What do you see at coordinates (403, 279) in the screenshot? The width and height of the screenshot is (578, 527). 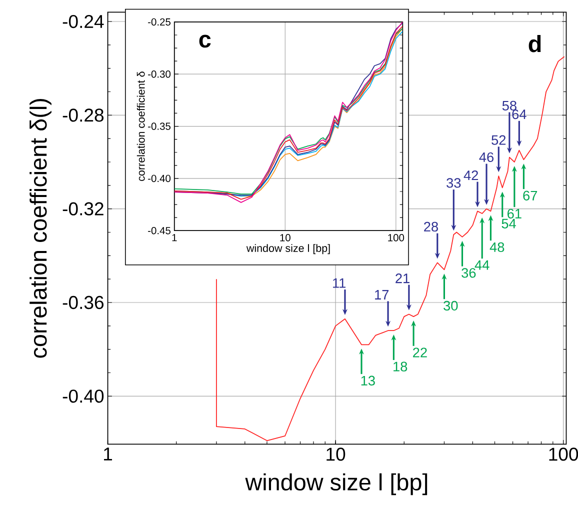 I see `annotation: 21` at bounding box center [403, 279].